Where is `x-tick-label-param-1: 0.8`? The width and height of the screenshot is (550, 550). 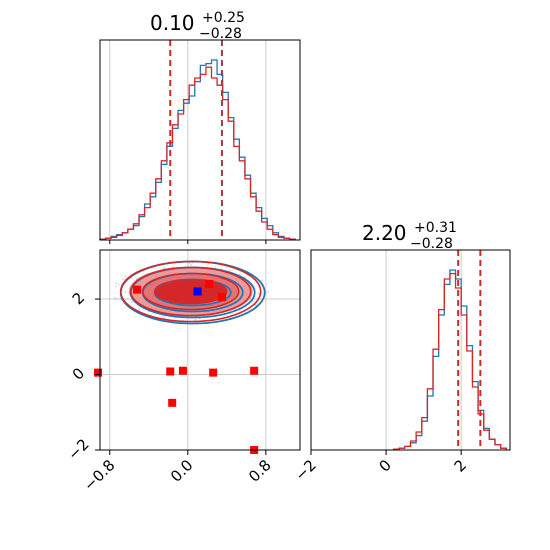 x-tick-label-param-1: 0.8 is located at coordinates (260, 471).